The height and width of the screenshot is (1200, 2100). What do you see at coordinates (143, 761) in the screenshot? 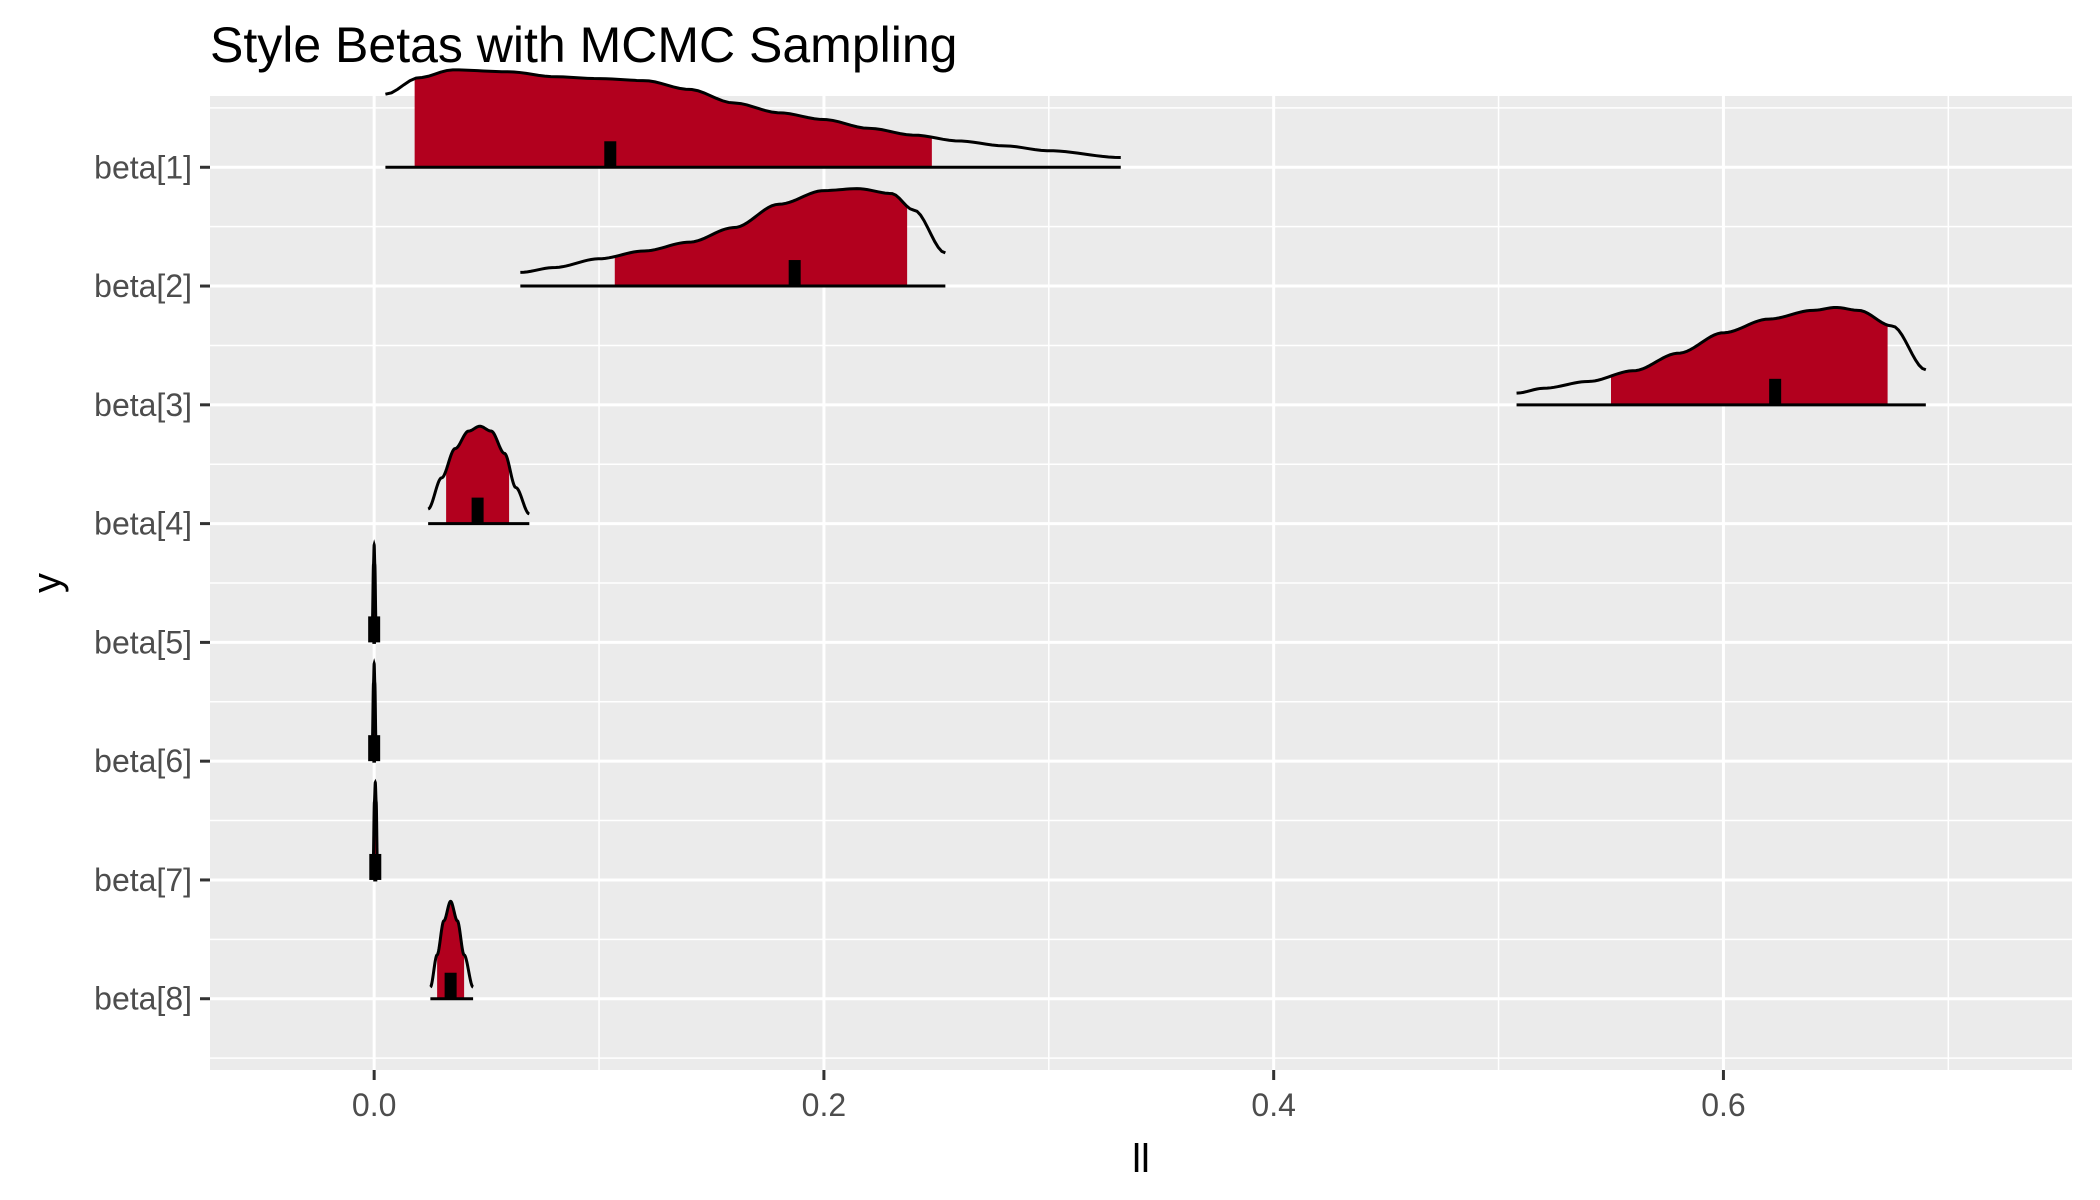
I see `y-tick-label: beta[6]` at bounding box center [143, 761].